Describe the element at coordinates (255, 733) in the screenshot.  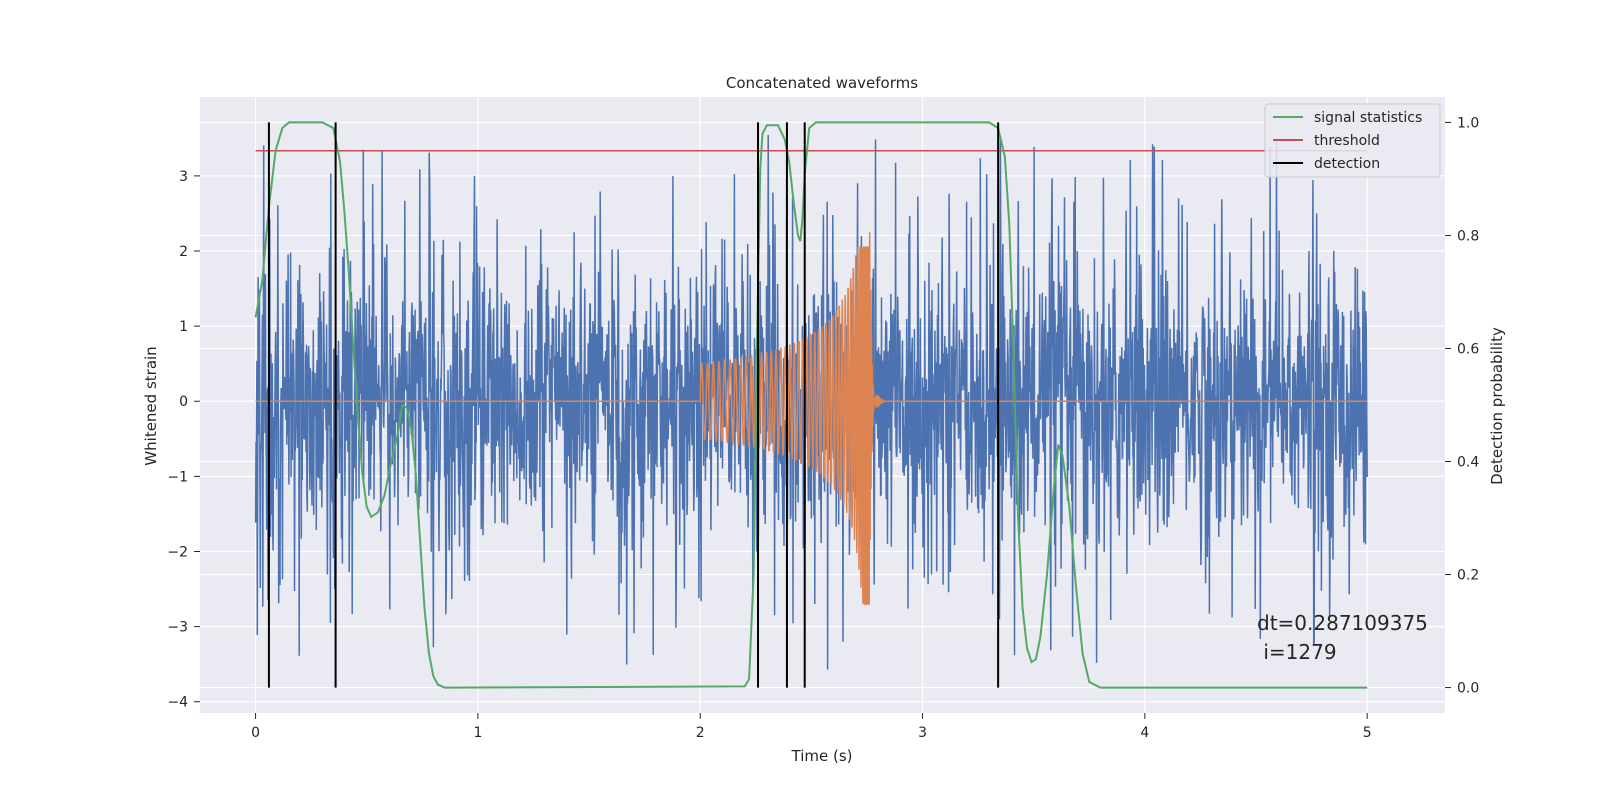
I see `x-tick-label: 0` at that location.